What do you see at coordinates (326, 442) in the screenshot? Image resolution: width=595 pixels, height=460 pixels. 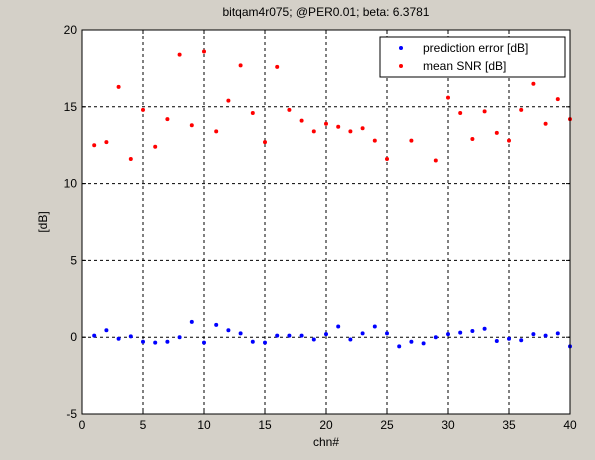 I see `x-axis-label: chn#` at bounding box center [326, 442].